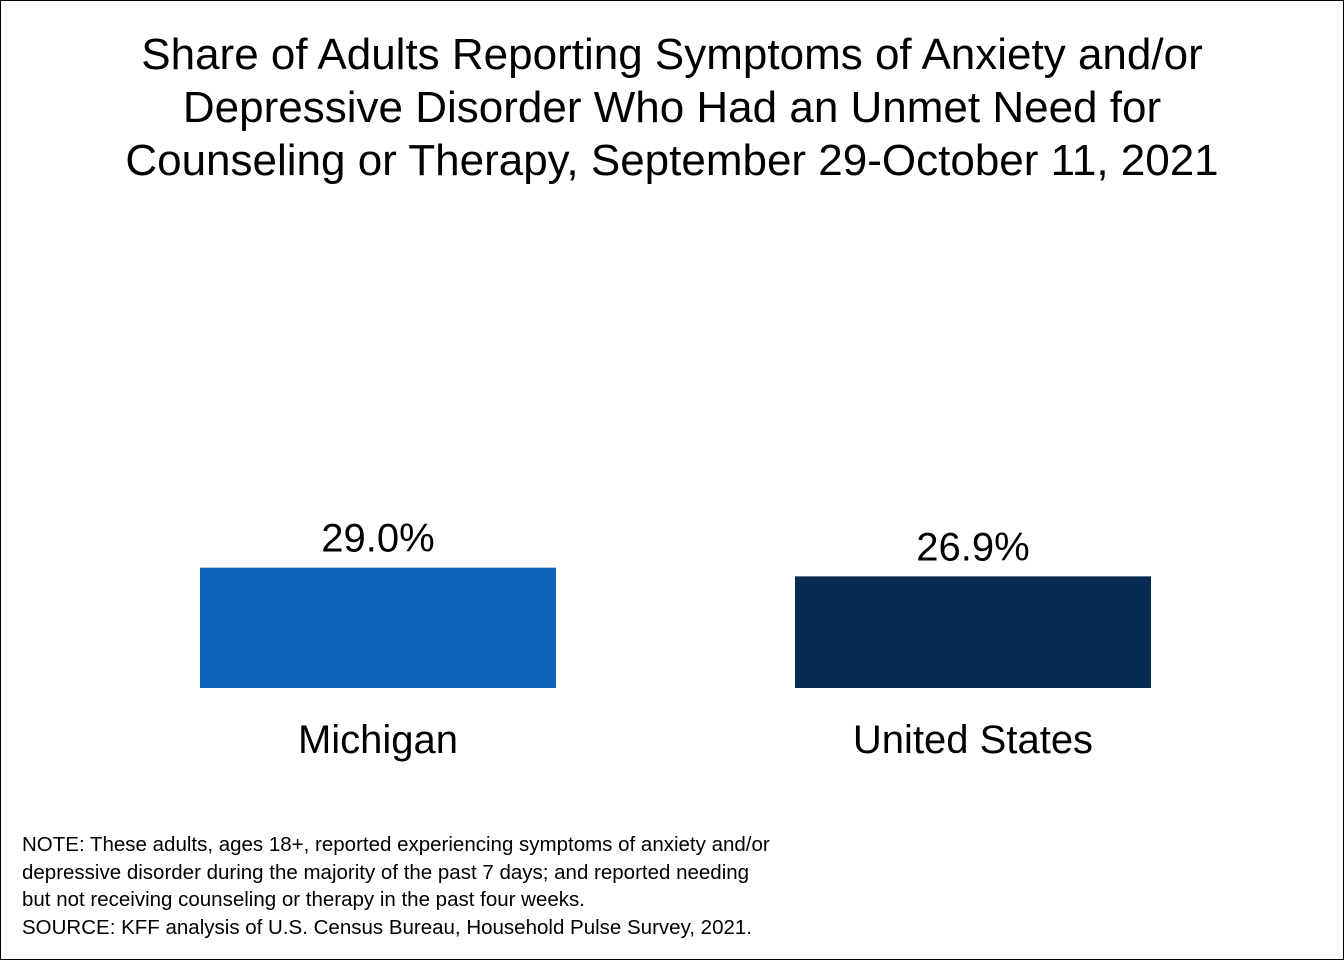 The height and width of the screenshot is (960, 1344). I want to click on bar-michigan, so click(378, 627).